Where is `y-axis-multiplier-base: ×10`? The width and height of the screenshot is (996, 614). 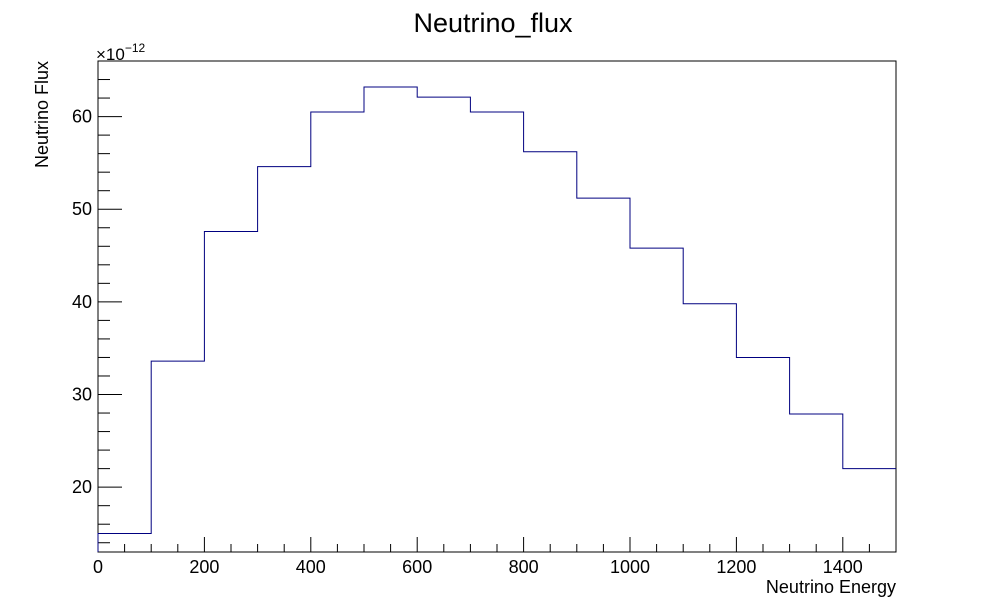
y-axis-multiplier-base: ×10 is located at coordinates (110, 54).